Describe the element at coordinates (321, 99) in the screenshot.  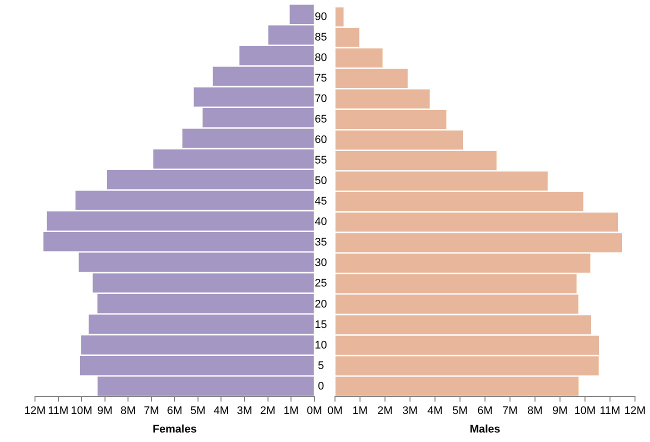
I see `y-tick-label: 70` at that location.